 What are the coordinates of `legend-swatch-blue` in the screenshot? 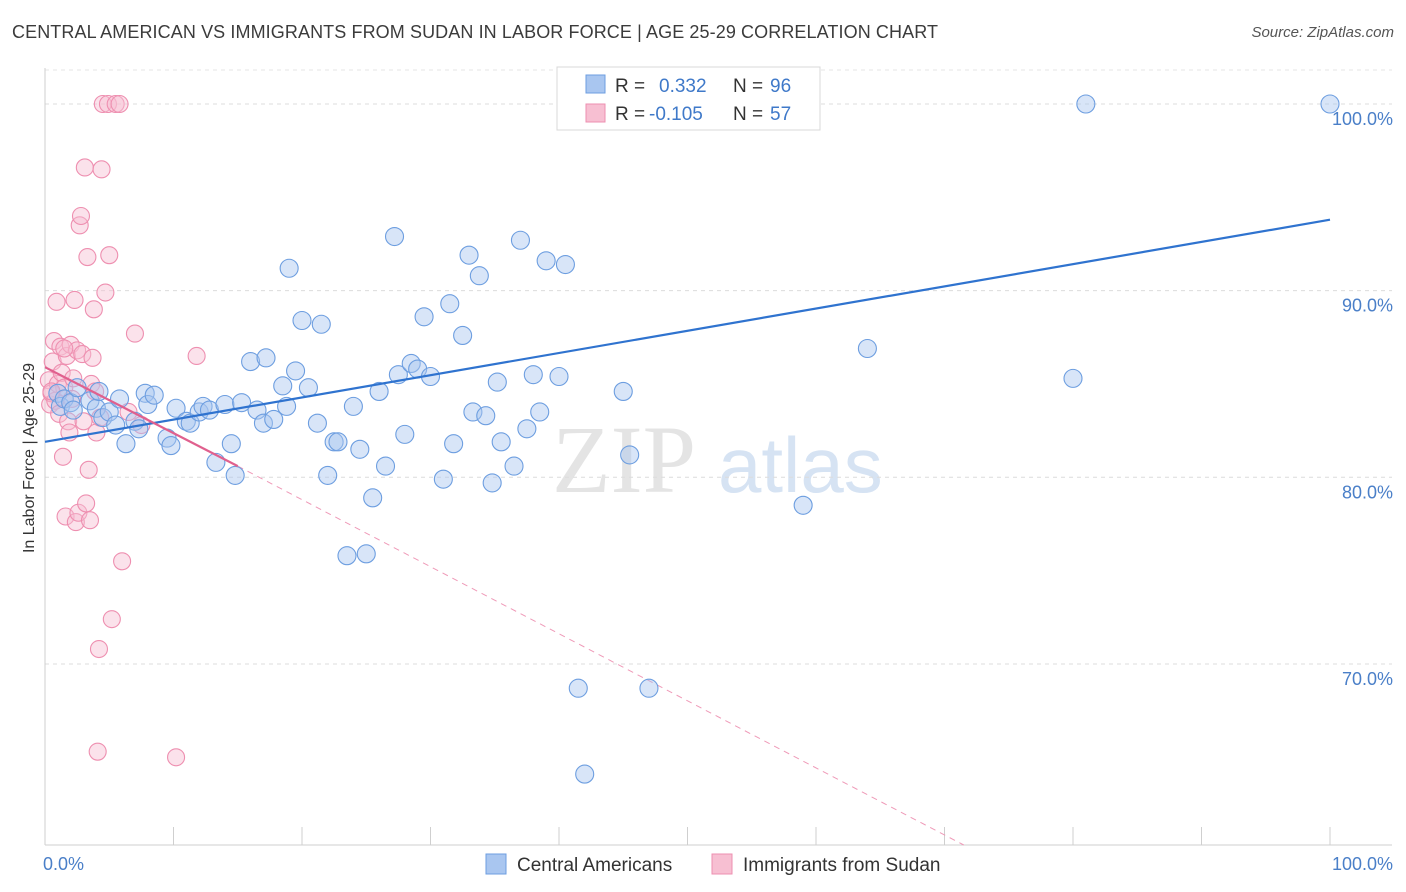 It's located at (595, 84).